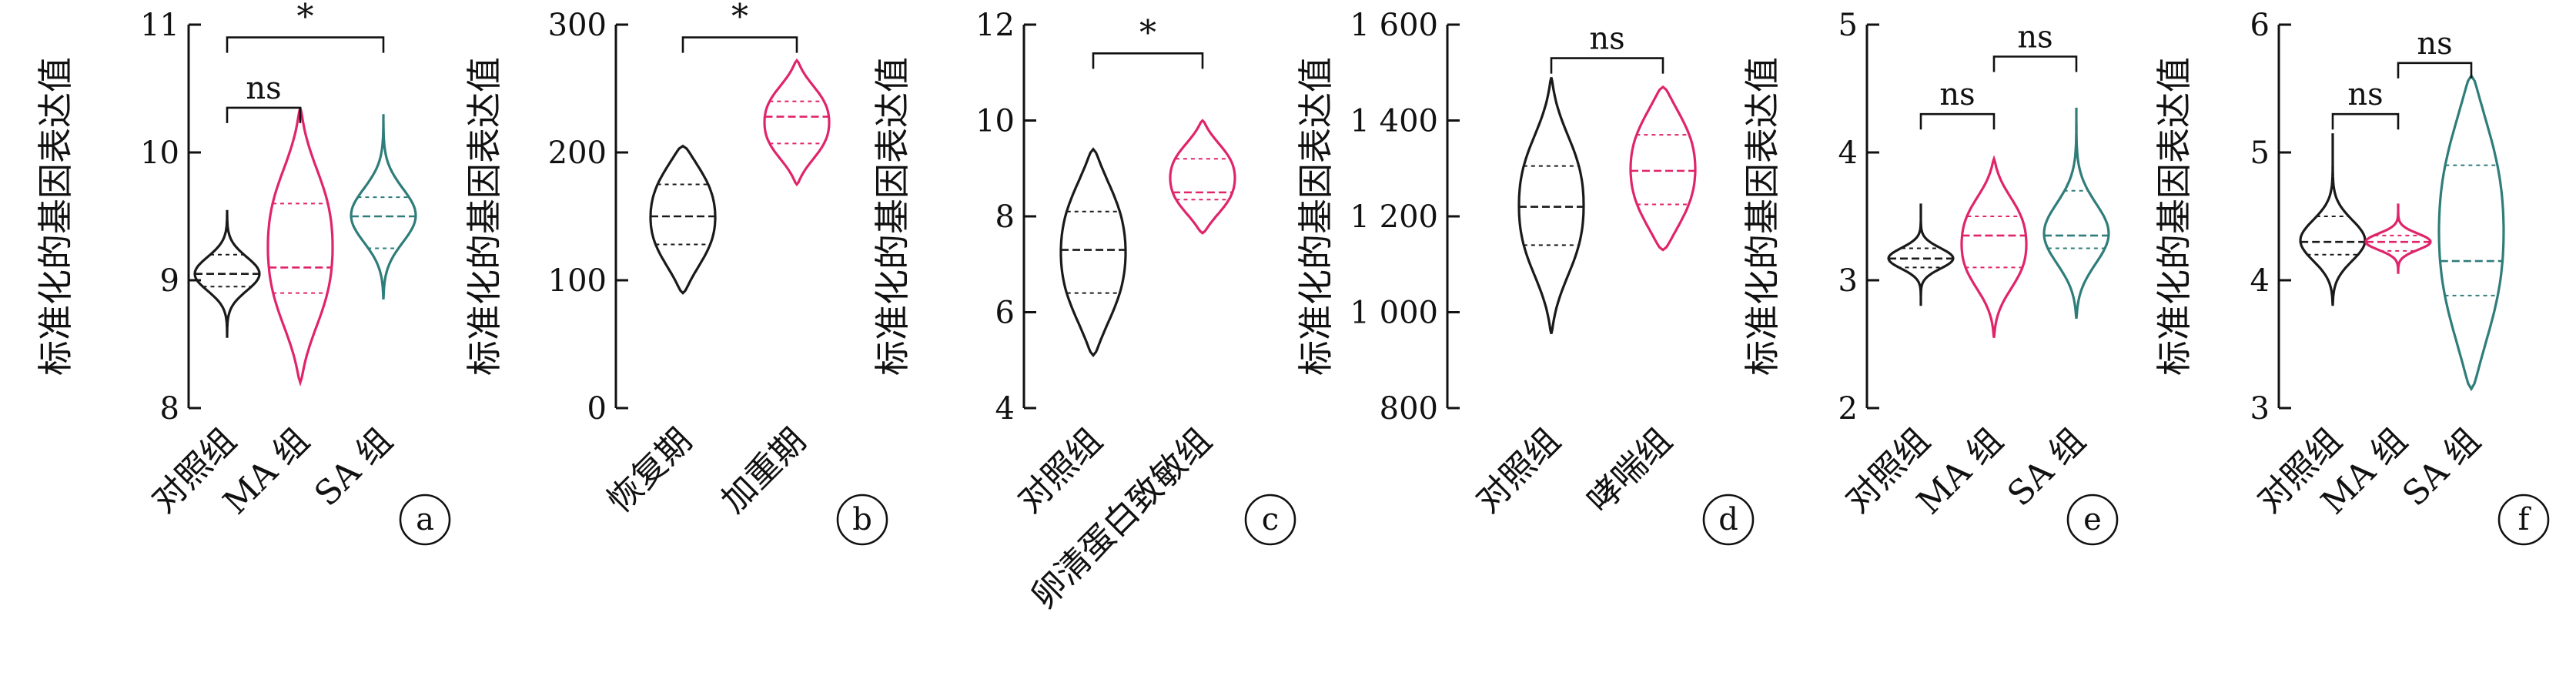 This screenshot has height=676, width=2576. What do you see at coordinates (1409, 409) in the screenshot?
I see `y-tick-label: 800` at bounding box center [1409, 409].